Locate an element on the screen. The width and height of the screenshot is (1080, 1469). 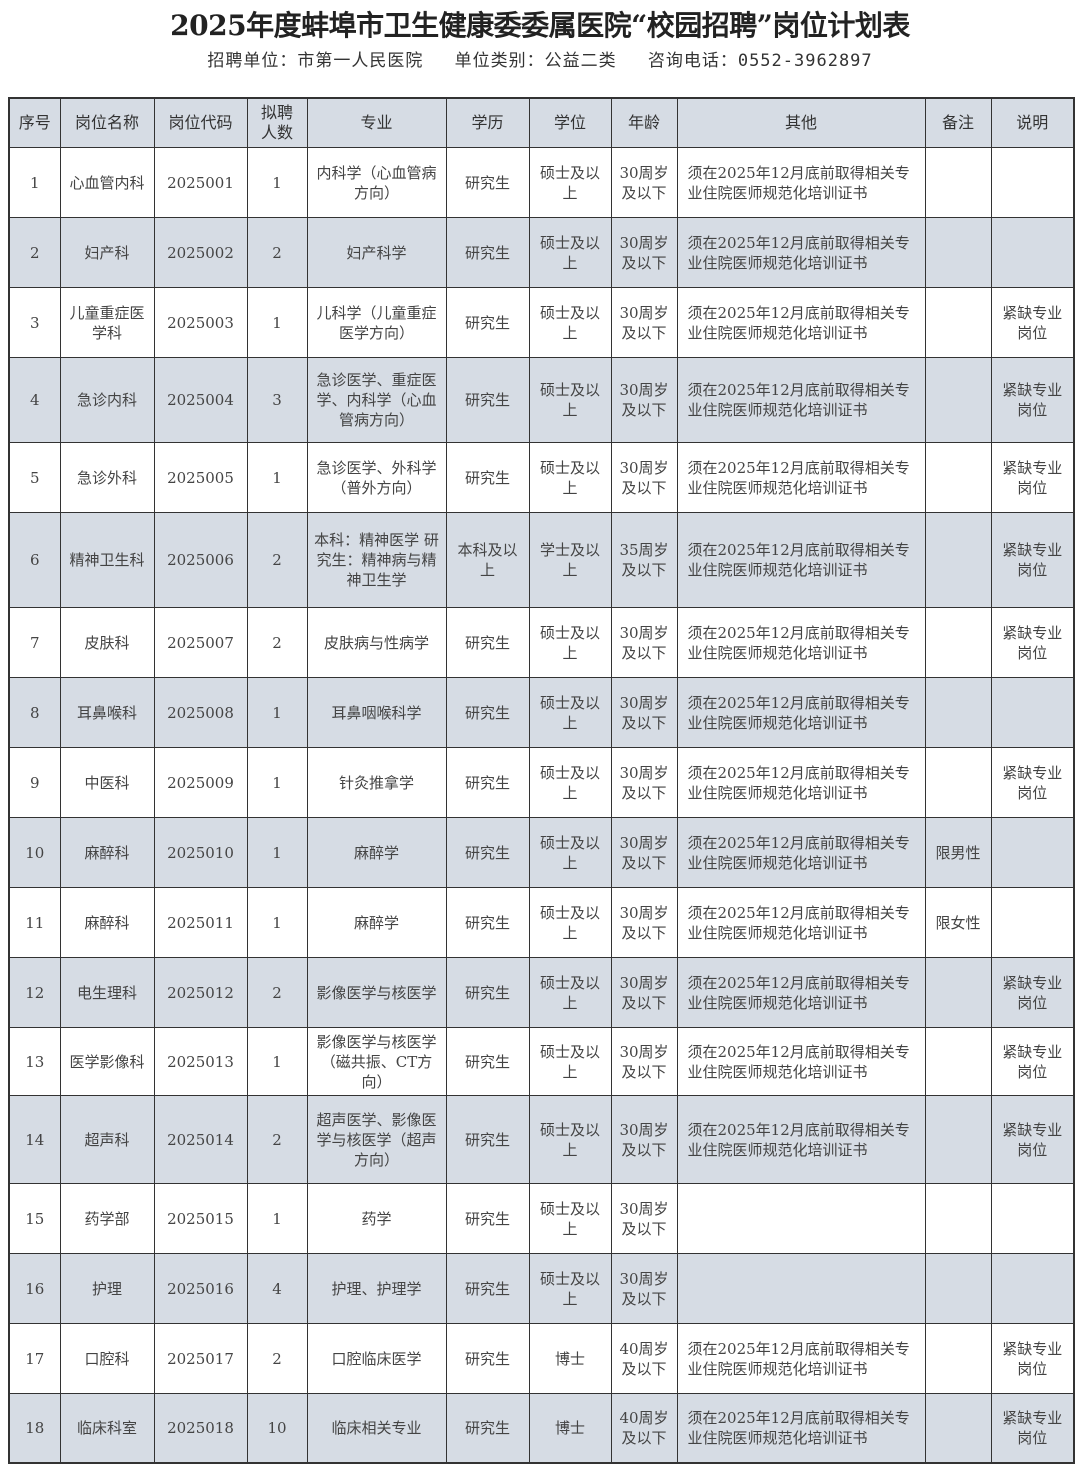
cell-position-name: 超声科 is located at coordinates (107, 1139).